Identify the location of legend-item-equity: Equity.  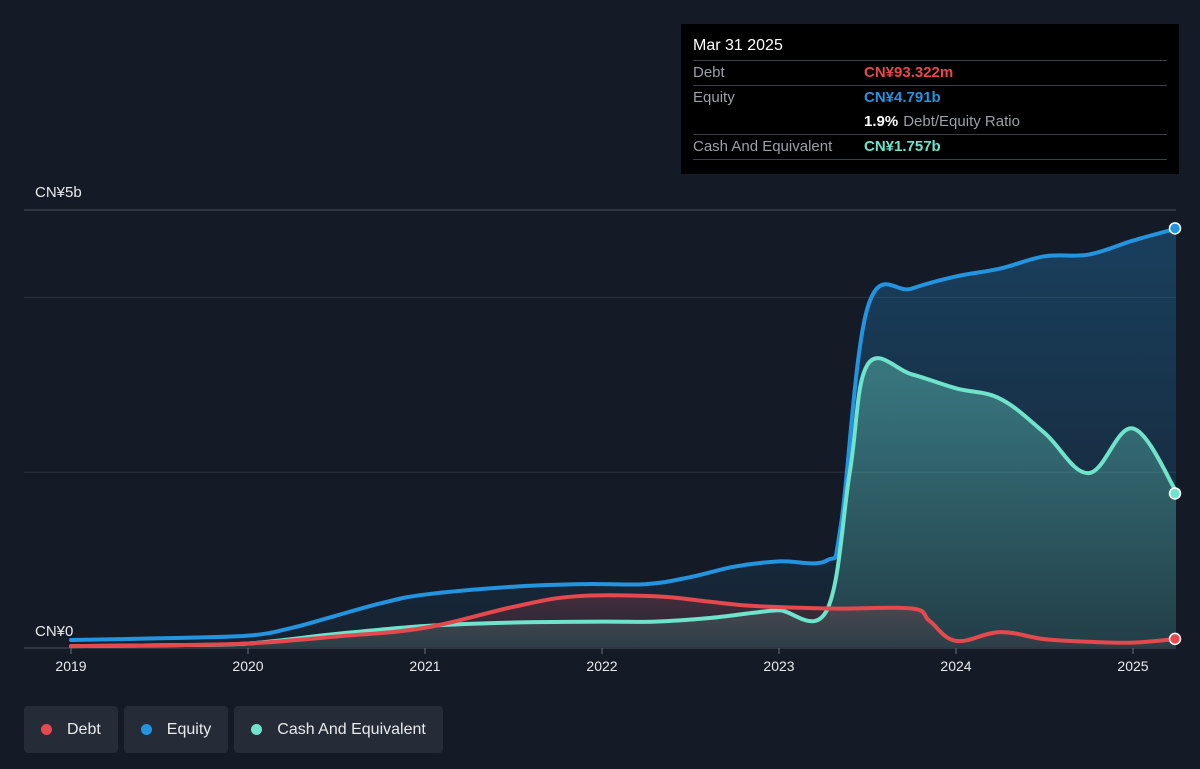
(176, 729).